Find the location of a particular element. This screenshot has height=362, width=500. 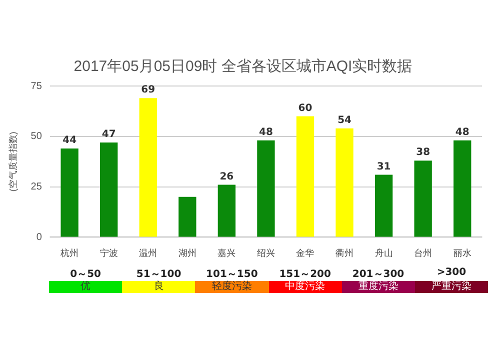

text: 101～150 is located at coordinates (232, 274).